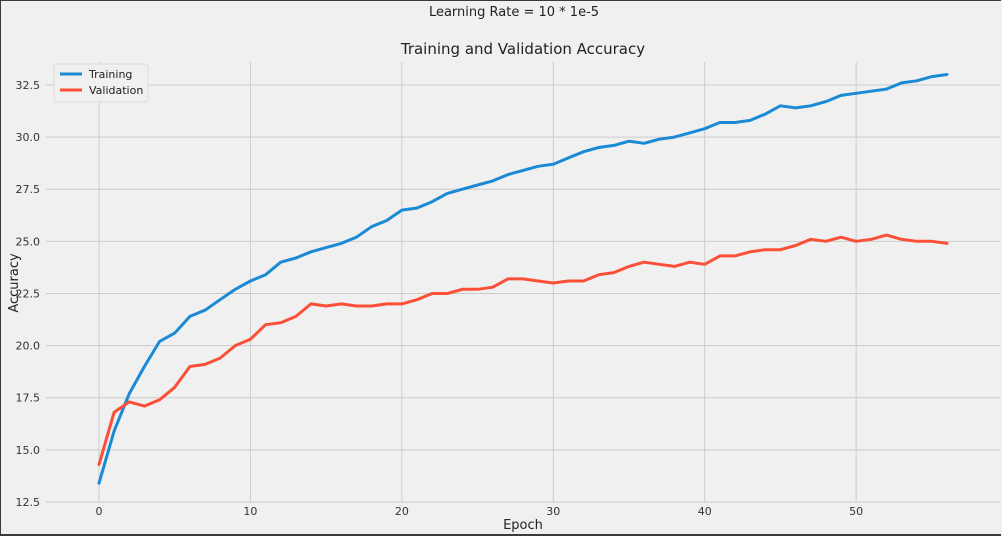 The height and width of the screenshot is (536, 1002). Describe the element at coordinates (402, 511) in the screenshot. I see `x-tick-label: 20` at that location.